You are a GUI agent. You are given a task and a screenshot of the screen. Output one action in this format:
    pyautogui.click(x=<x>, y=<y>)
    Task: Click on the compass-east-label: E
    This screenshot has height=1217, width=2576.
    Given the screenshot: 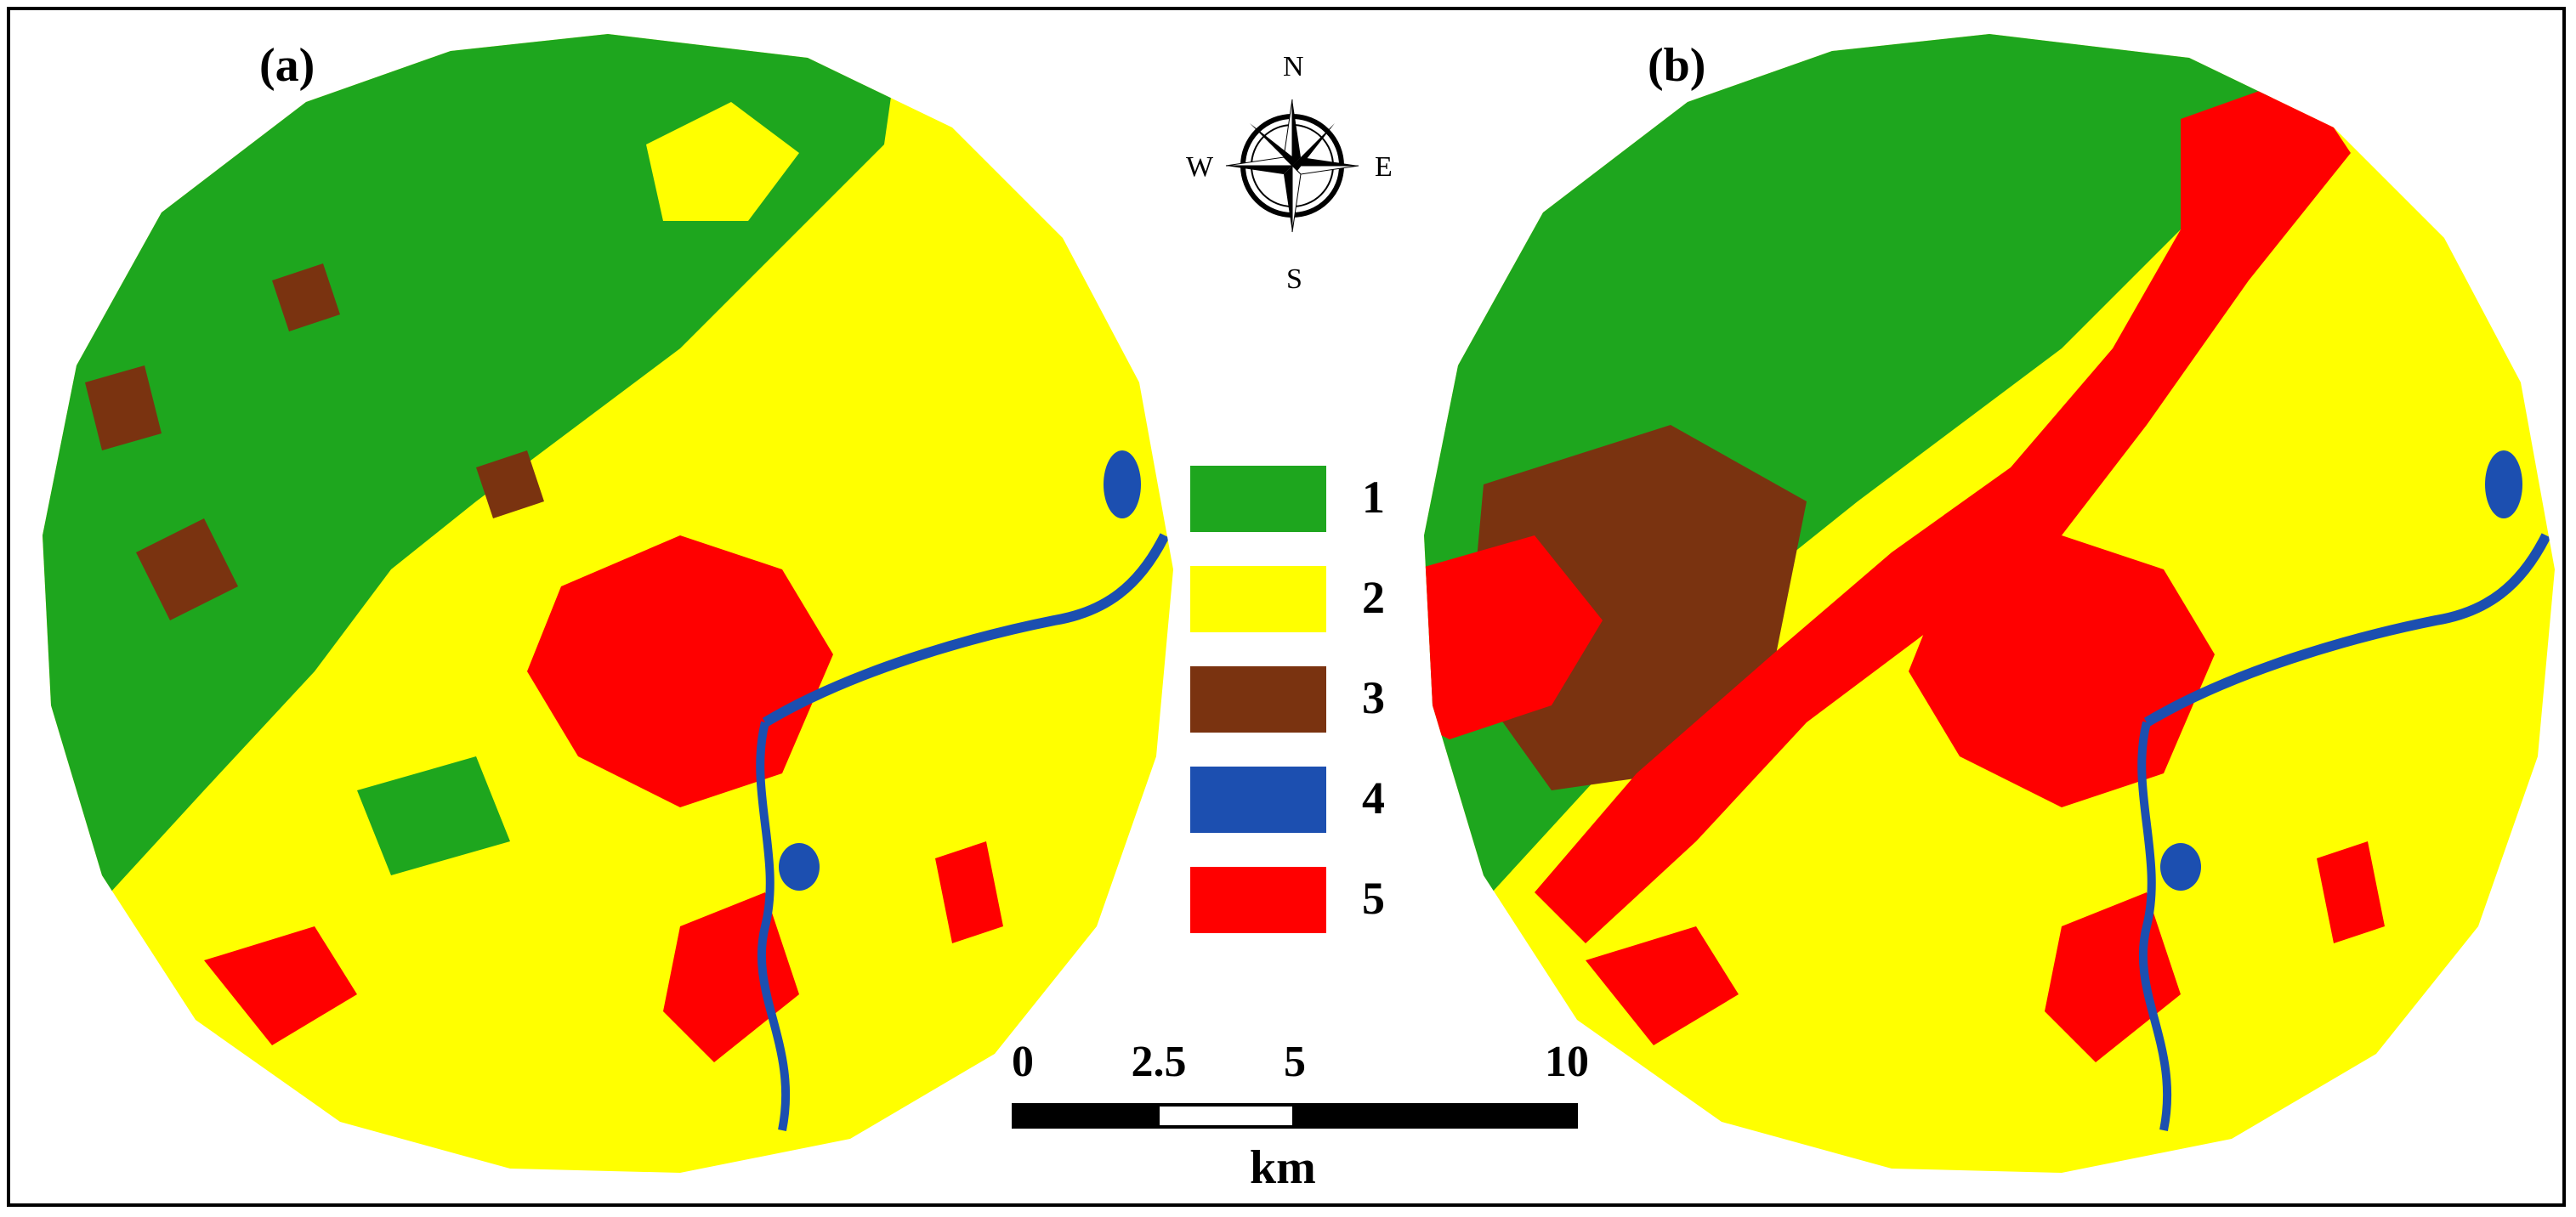 What is the action you would take?
    pyautogui.click(x=1384, y=167)
    